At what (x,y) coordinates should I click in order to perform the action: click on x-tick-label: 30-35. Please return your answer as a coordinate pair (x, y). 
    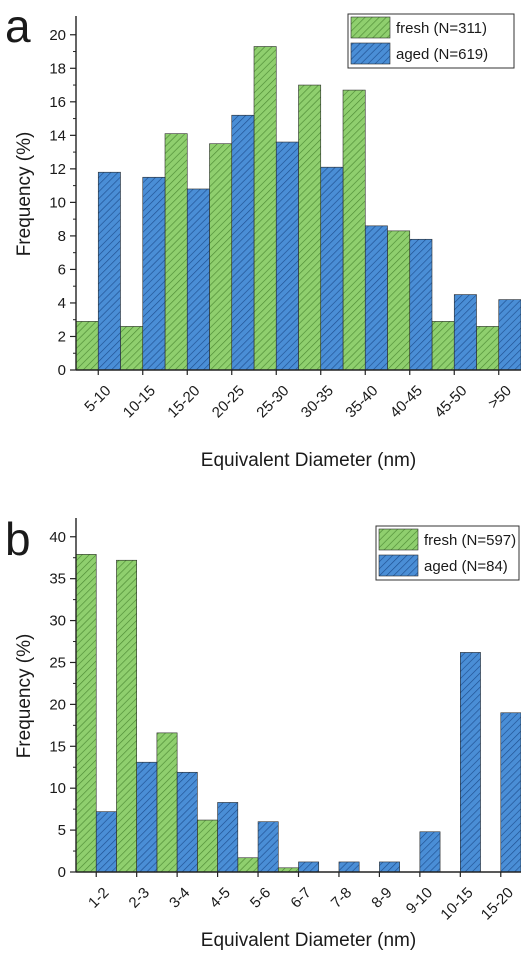
    Looking at the image, I should click on (317, 401).